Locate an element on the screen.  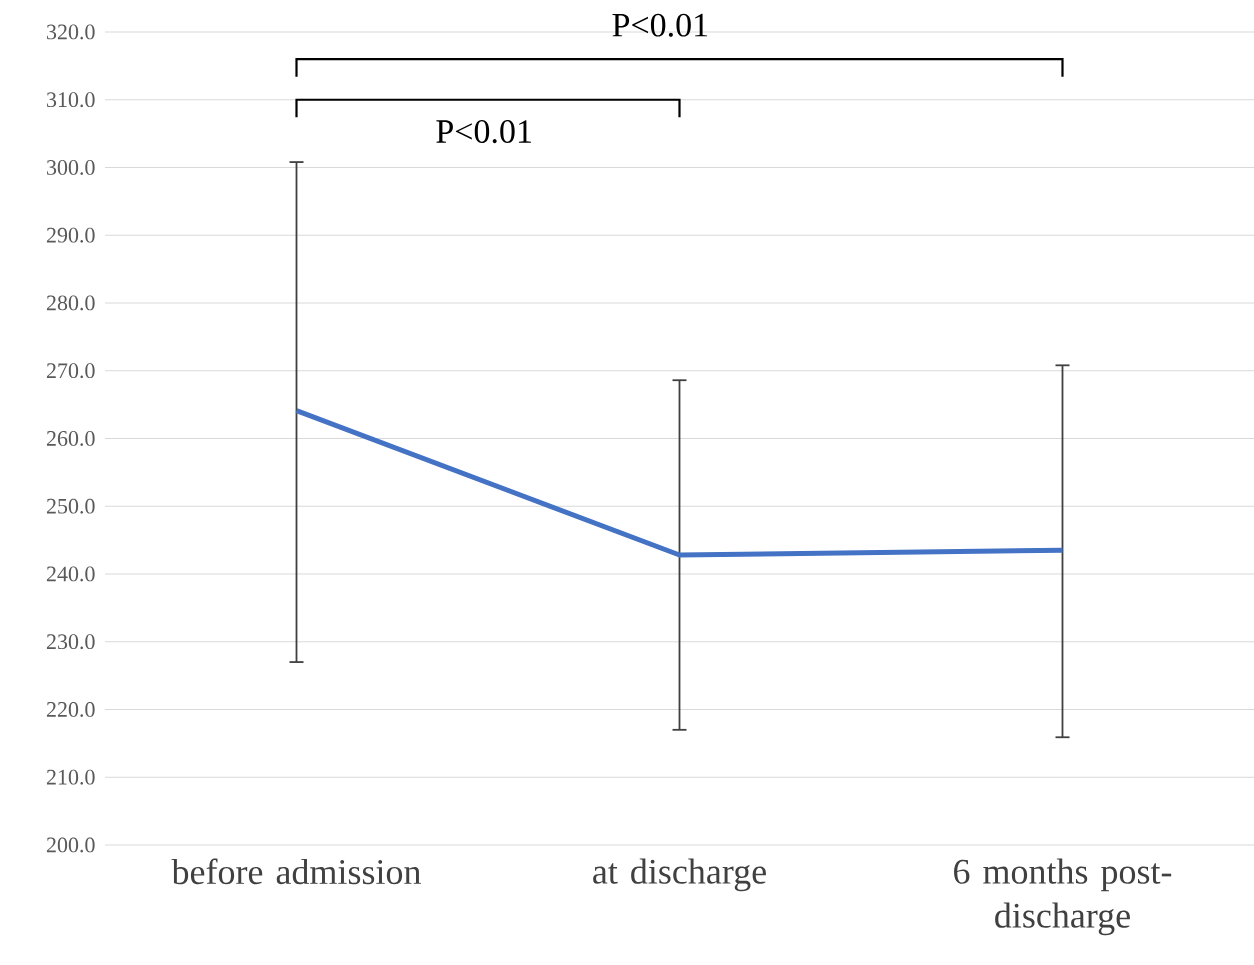
y-tick-label: 230.0 is located at coordinates (70, 642).